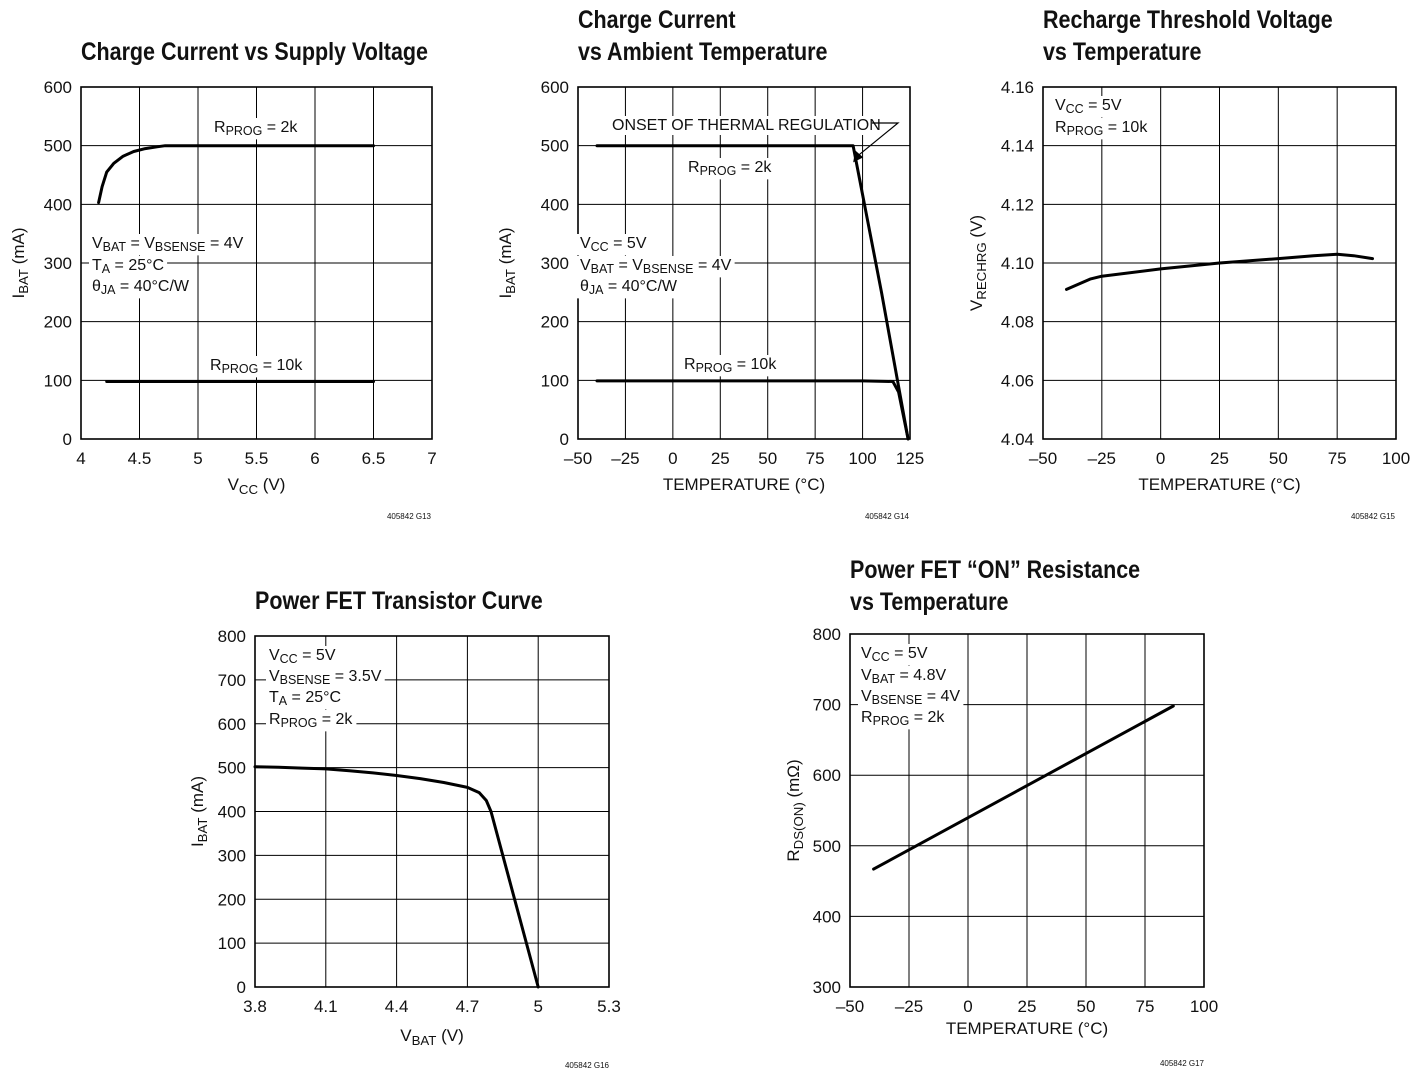 The height and width of the screenshot is (1068, 1426). What do you see at coordinates (468, 1006) in the screenshot?
I see `x-tick-label: 4.7` at bounding box center [468, 1006].